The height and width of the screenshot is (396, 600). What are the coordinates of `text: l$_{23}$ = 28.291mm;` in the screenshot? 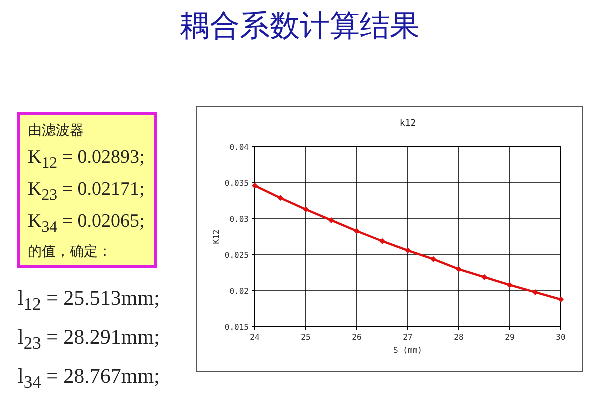 It's located at (89, 340).